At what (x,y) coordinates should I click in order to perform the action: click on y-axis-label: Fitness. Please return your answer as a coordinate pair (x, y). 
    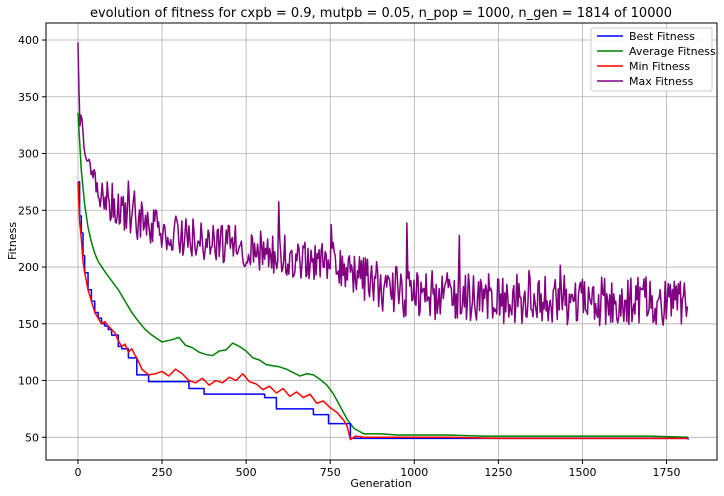
    Looking at the image, I should click on (12, 241).